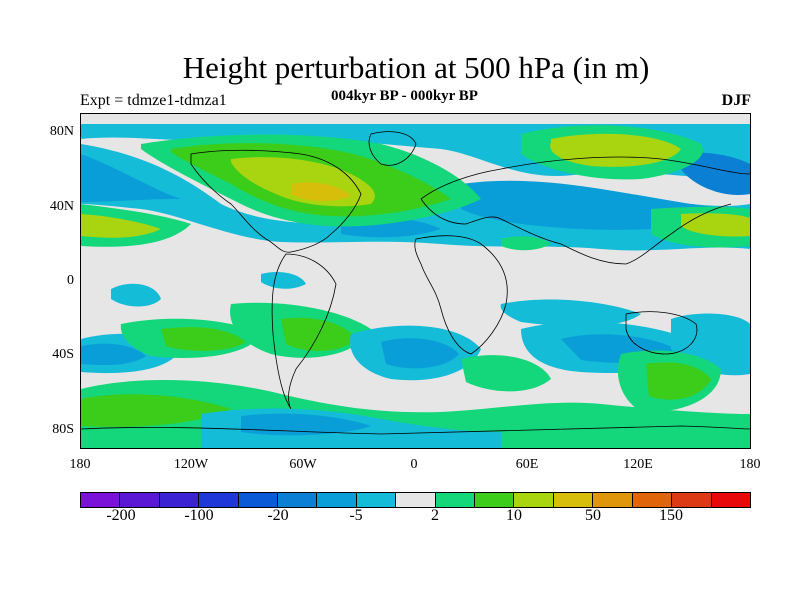 The width and height of the screenshot is (800, 600). What do you see at coordinates (203, 339) in the screenshot?
I see `contour-pos-south-pacific-core` at bounding box center [203, 339].